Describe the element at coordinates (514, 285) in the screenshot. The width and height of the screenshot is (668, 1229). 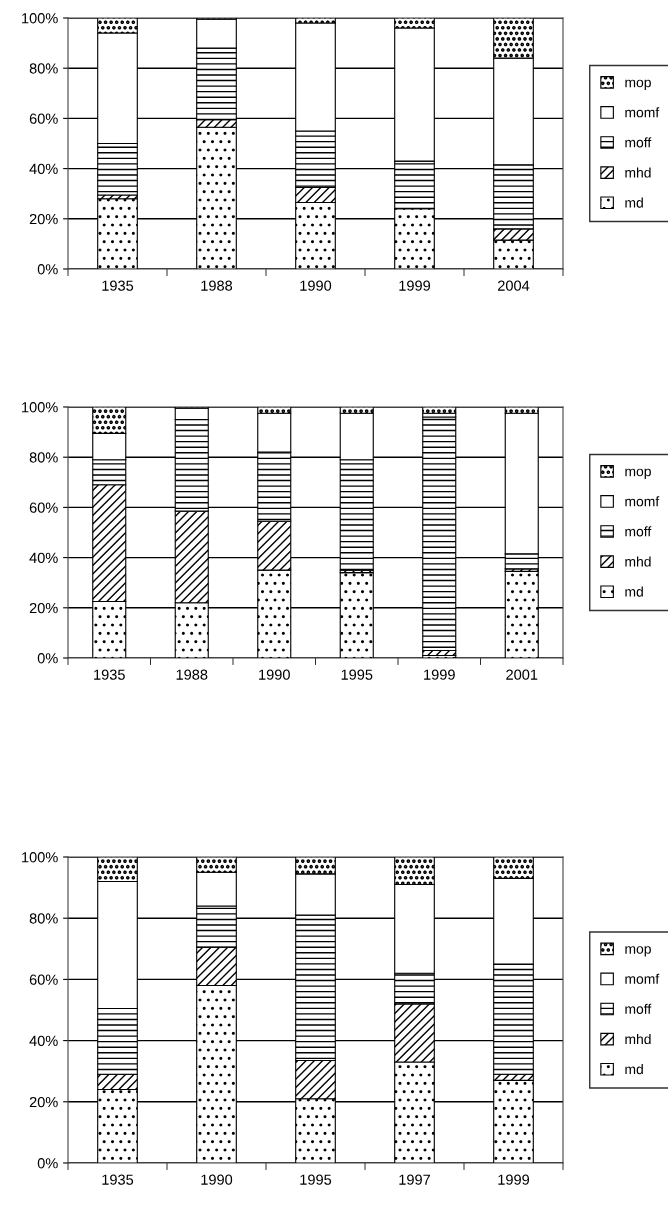
I see `x-tick-label: 2004` at that location.